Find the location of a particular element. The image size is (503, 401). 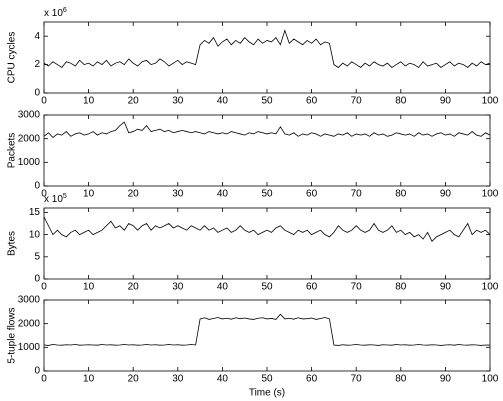

y-scale-label: x 105 is located at coordinates (55, 199).